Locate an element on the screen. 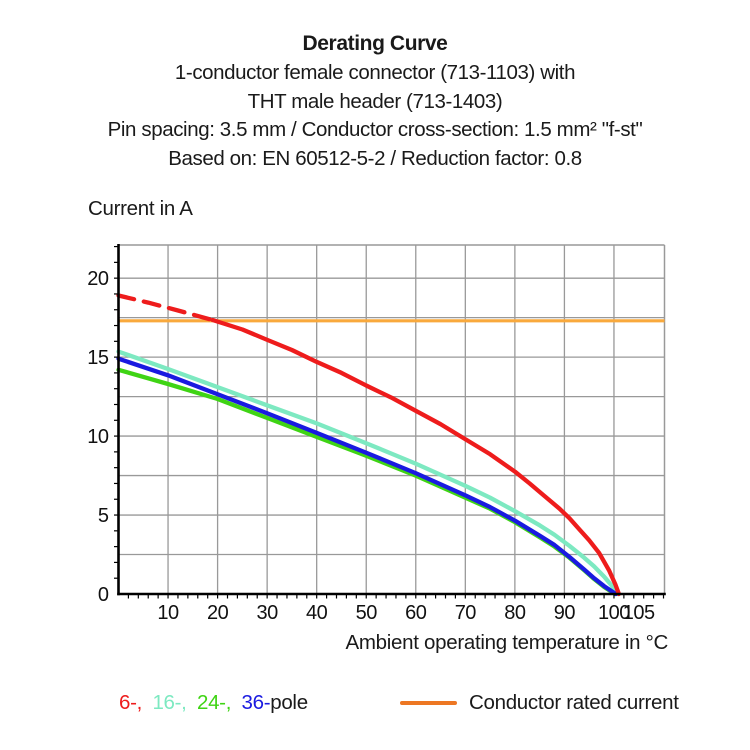  svg-text: 105 is located at coordinates (639, 613).